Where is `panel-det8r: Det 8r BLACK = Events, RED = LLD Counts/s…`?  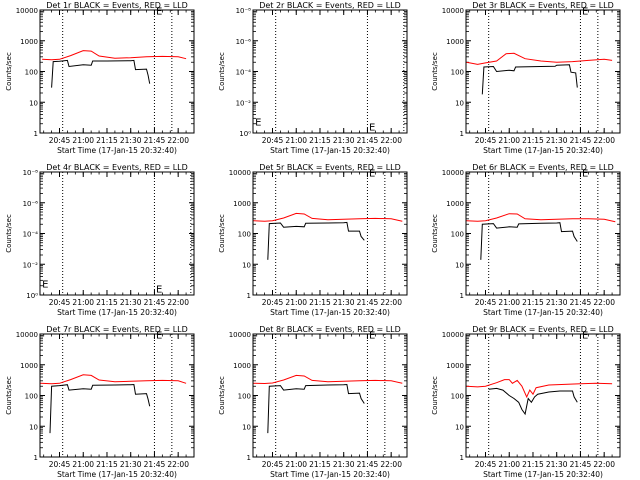 panel-det8r: Det 8r BLACK = Events, RED = LLD Counts/s… is located at coordinates (313, 402).